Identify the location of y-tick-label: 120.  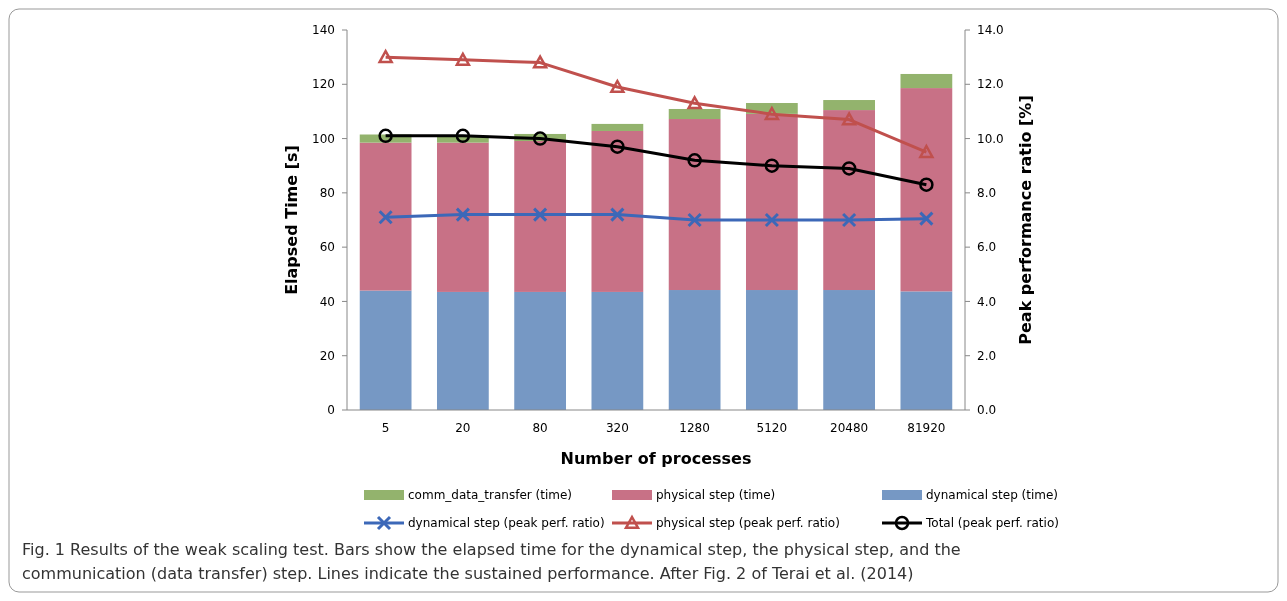
(323, 84).